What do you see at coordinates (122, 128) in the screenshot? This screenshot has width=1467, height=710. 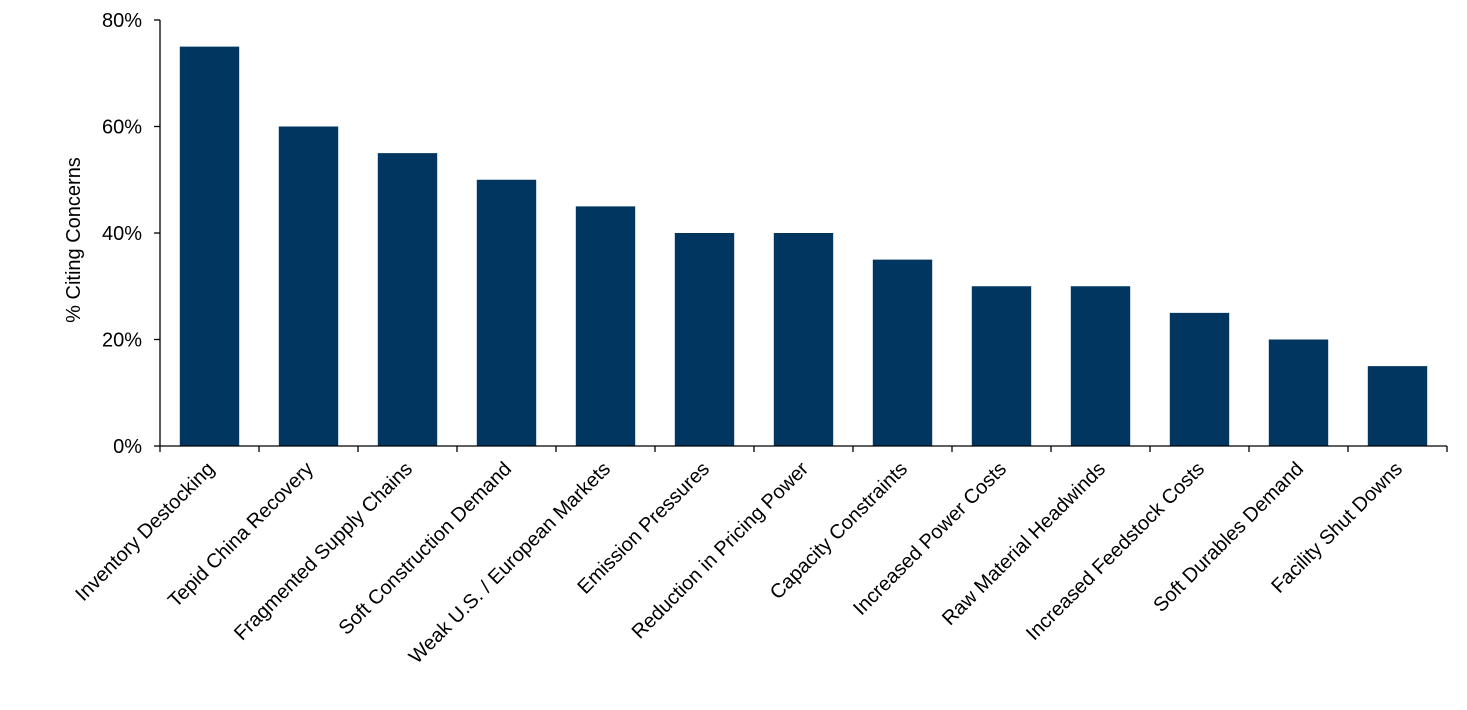 I see `y-tick-label: 60%` at bounding box center [122, 128].